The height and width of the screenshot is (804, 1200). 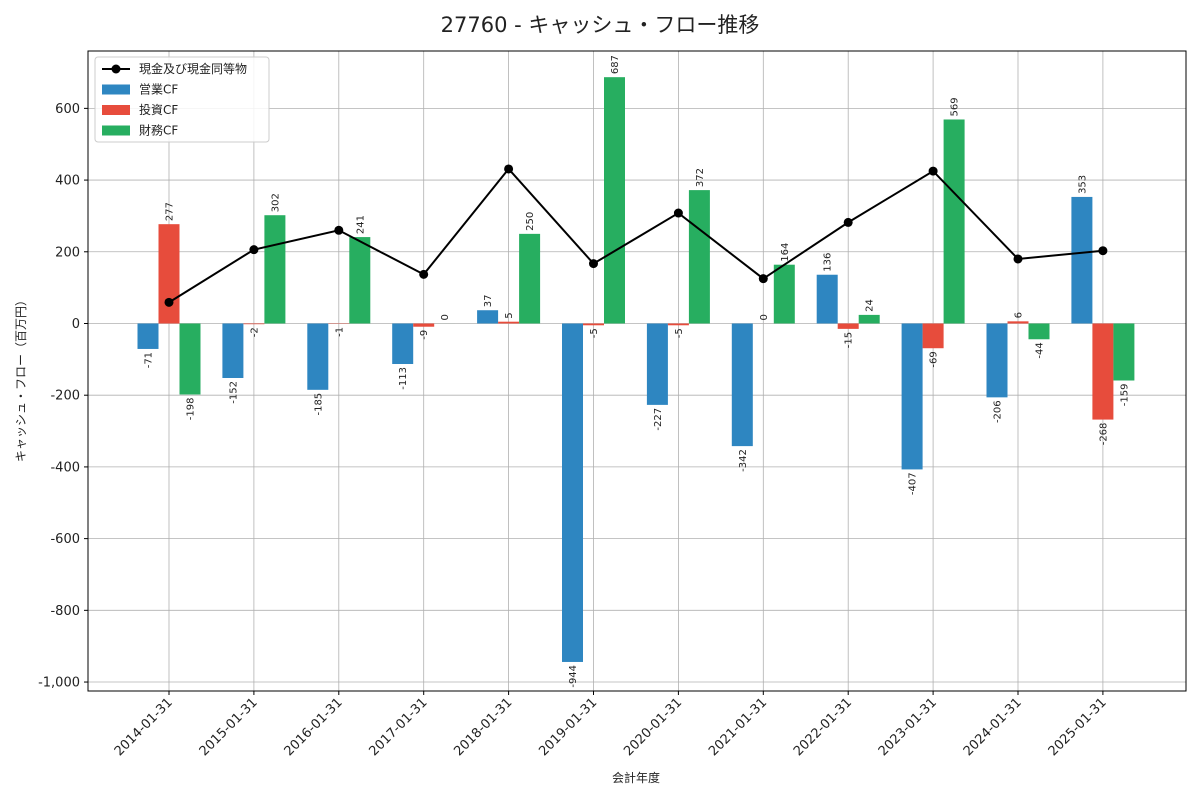 I want to click on bar-value-label: -9, so click(x=424, y=335).